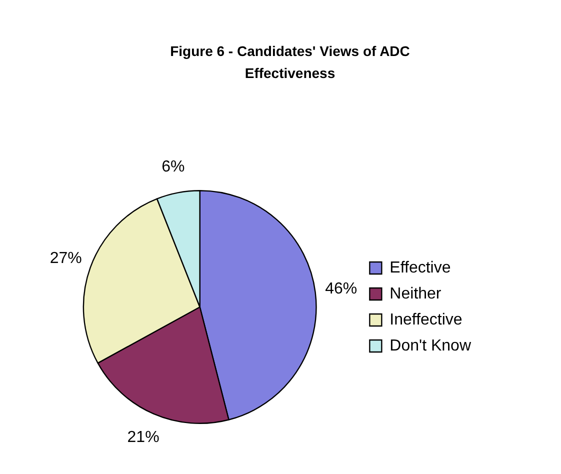 Image resolution: width=561 pixels, height=474 pixels. Describe the element at coordinates (341, 289) in the screenshot. I see `data-label: 46%` at that location.